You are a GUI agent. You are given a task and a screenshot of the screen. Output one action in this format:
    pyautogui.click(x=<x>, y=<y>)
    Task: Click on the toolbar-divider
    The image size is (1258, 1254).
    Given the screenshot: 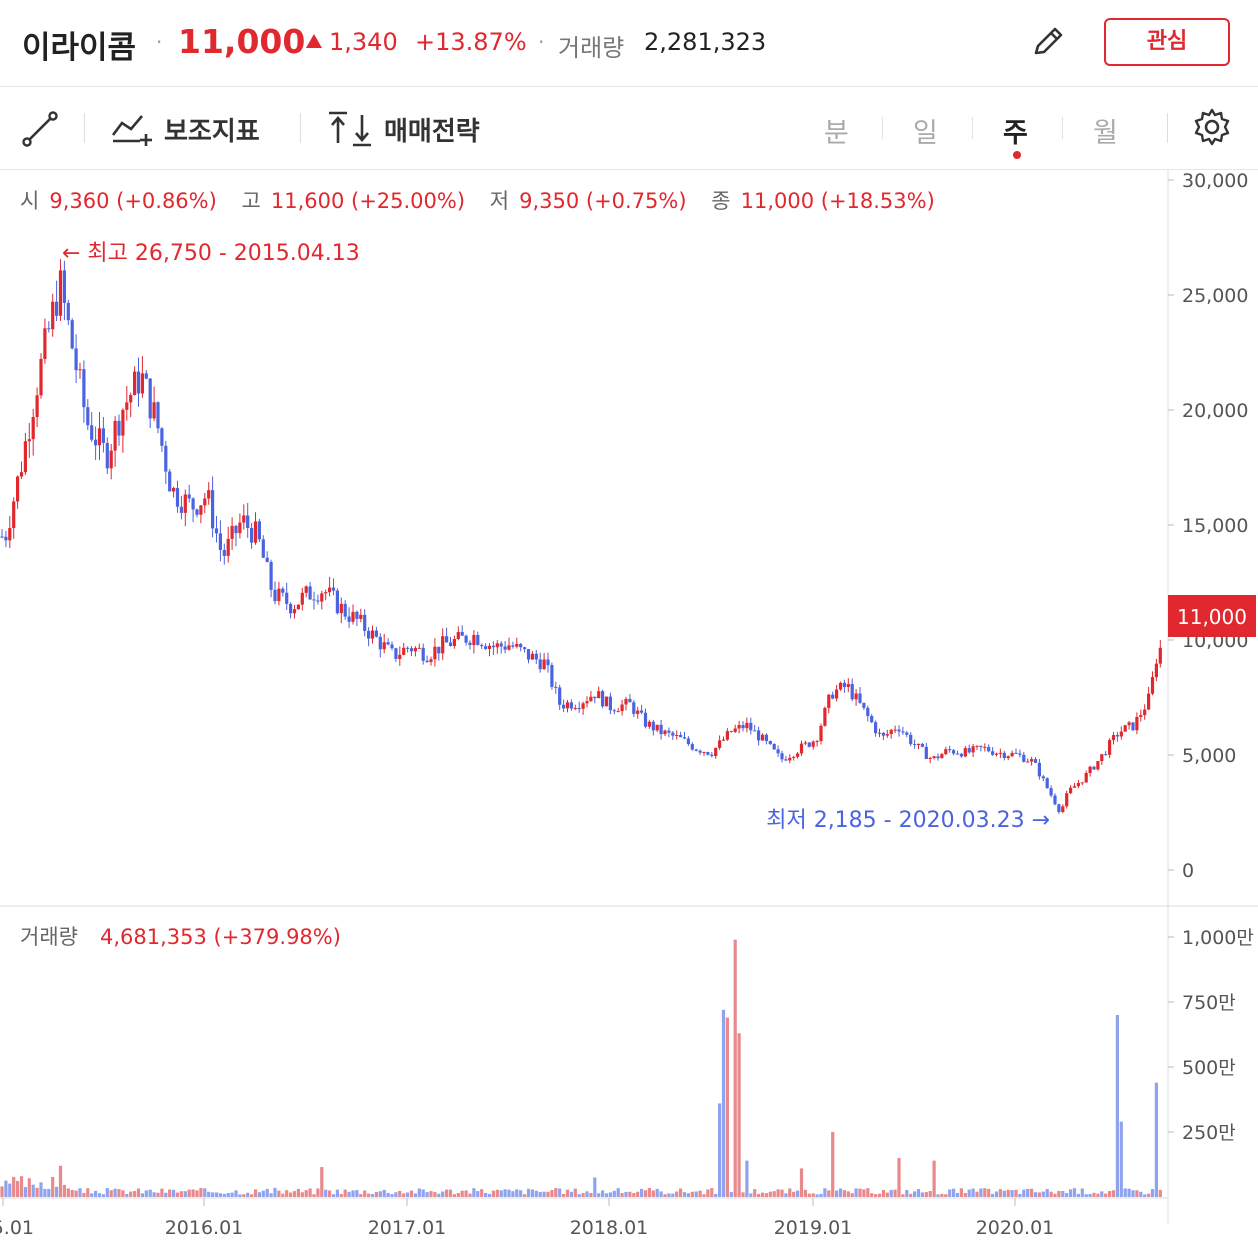 What is the action you would take?
    pyautogui.click(x=84, y=128)
    